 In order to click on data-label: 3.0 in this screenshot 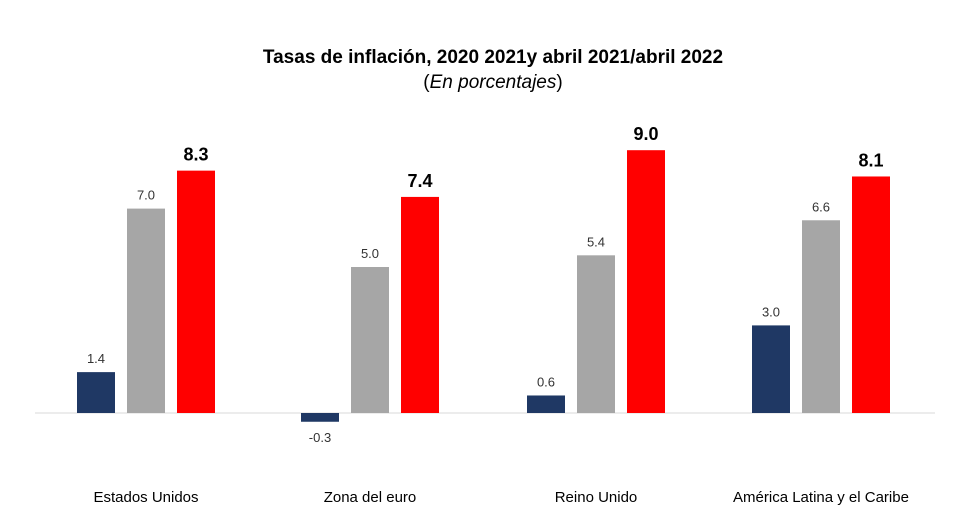, I will do `click(771, 311)`.